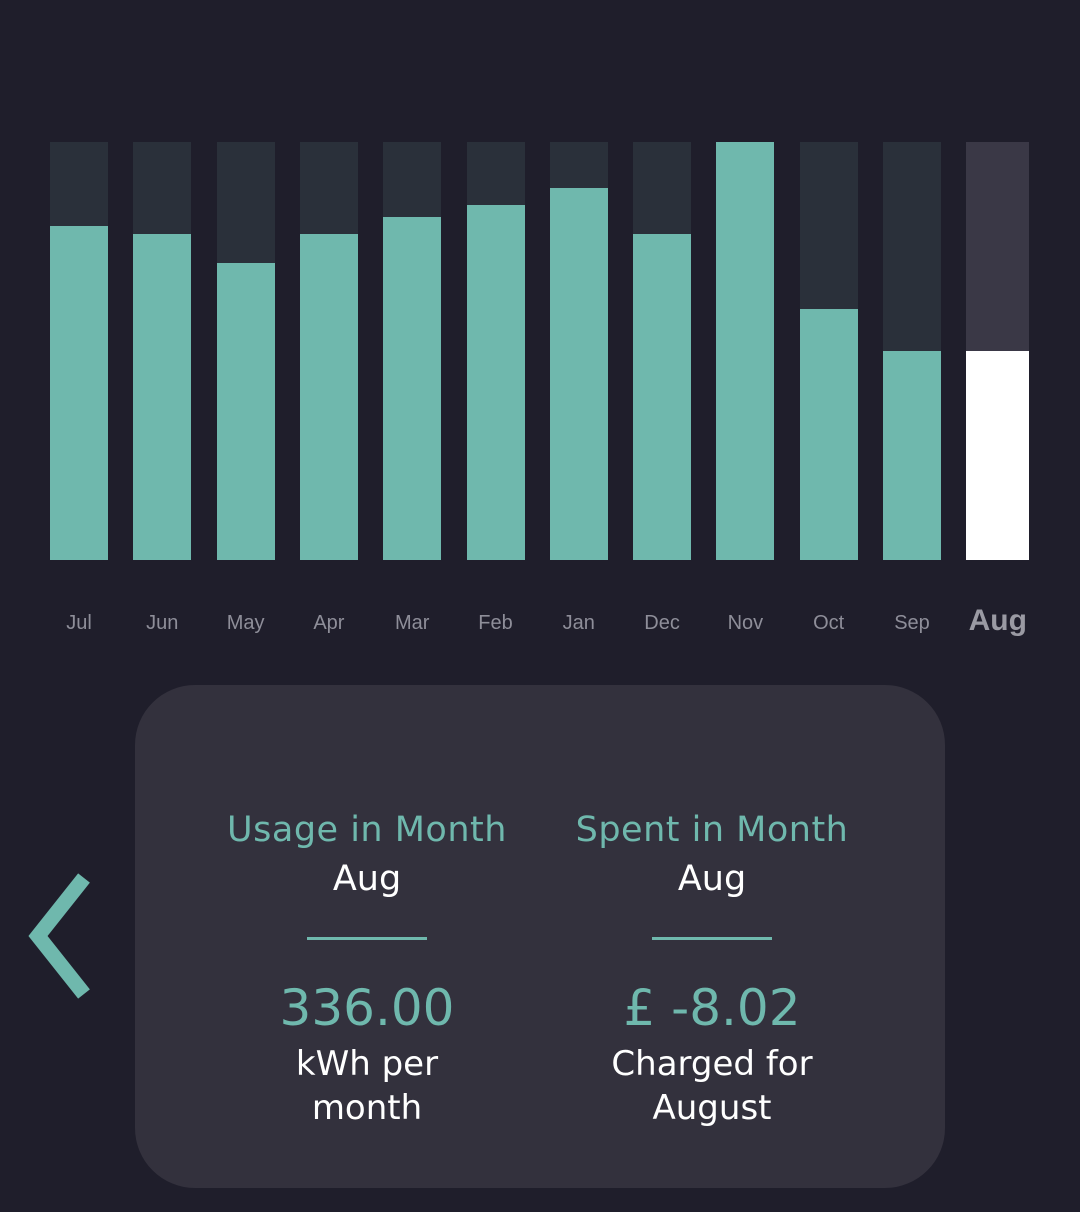  Describe the element at coordinates (367, 1086) in the screenshot. I see `usage-caption: kWh per month` at that location.